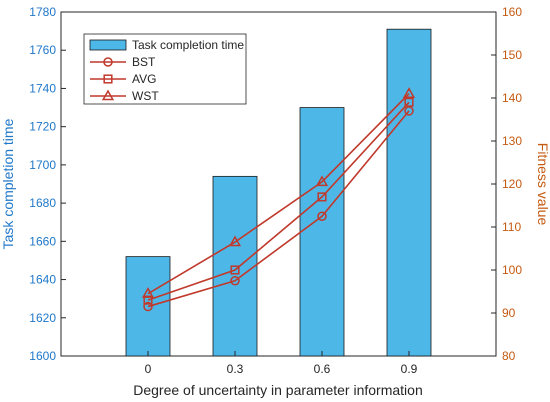 The width and height of the screenshot is (550, 402). I want to click on y-left-tick-label-9: 1780, so click(42, 12).